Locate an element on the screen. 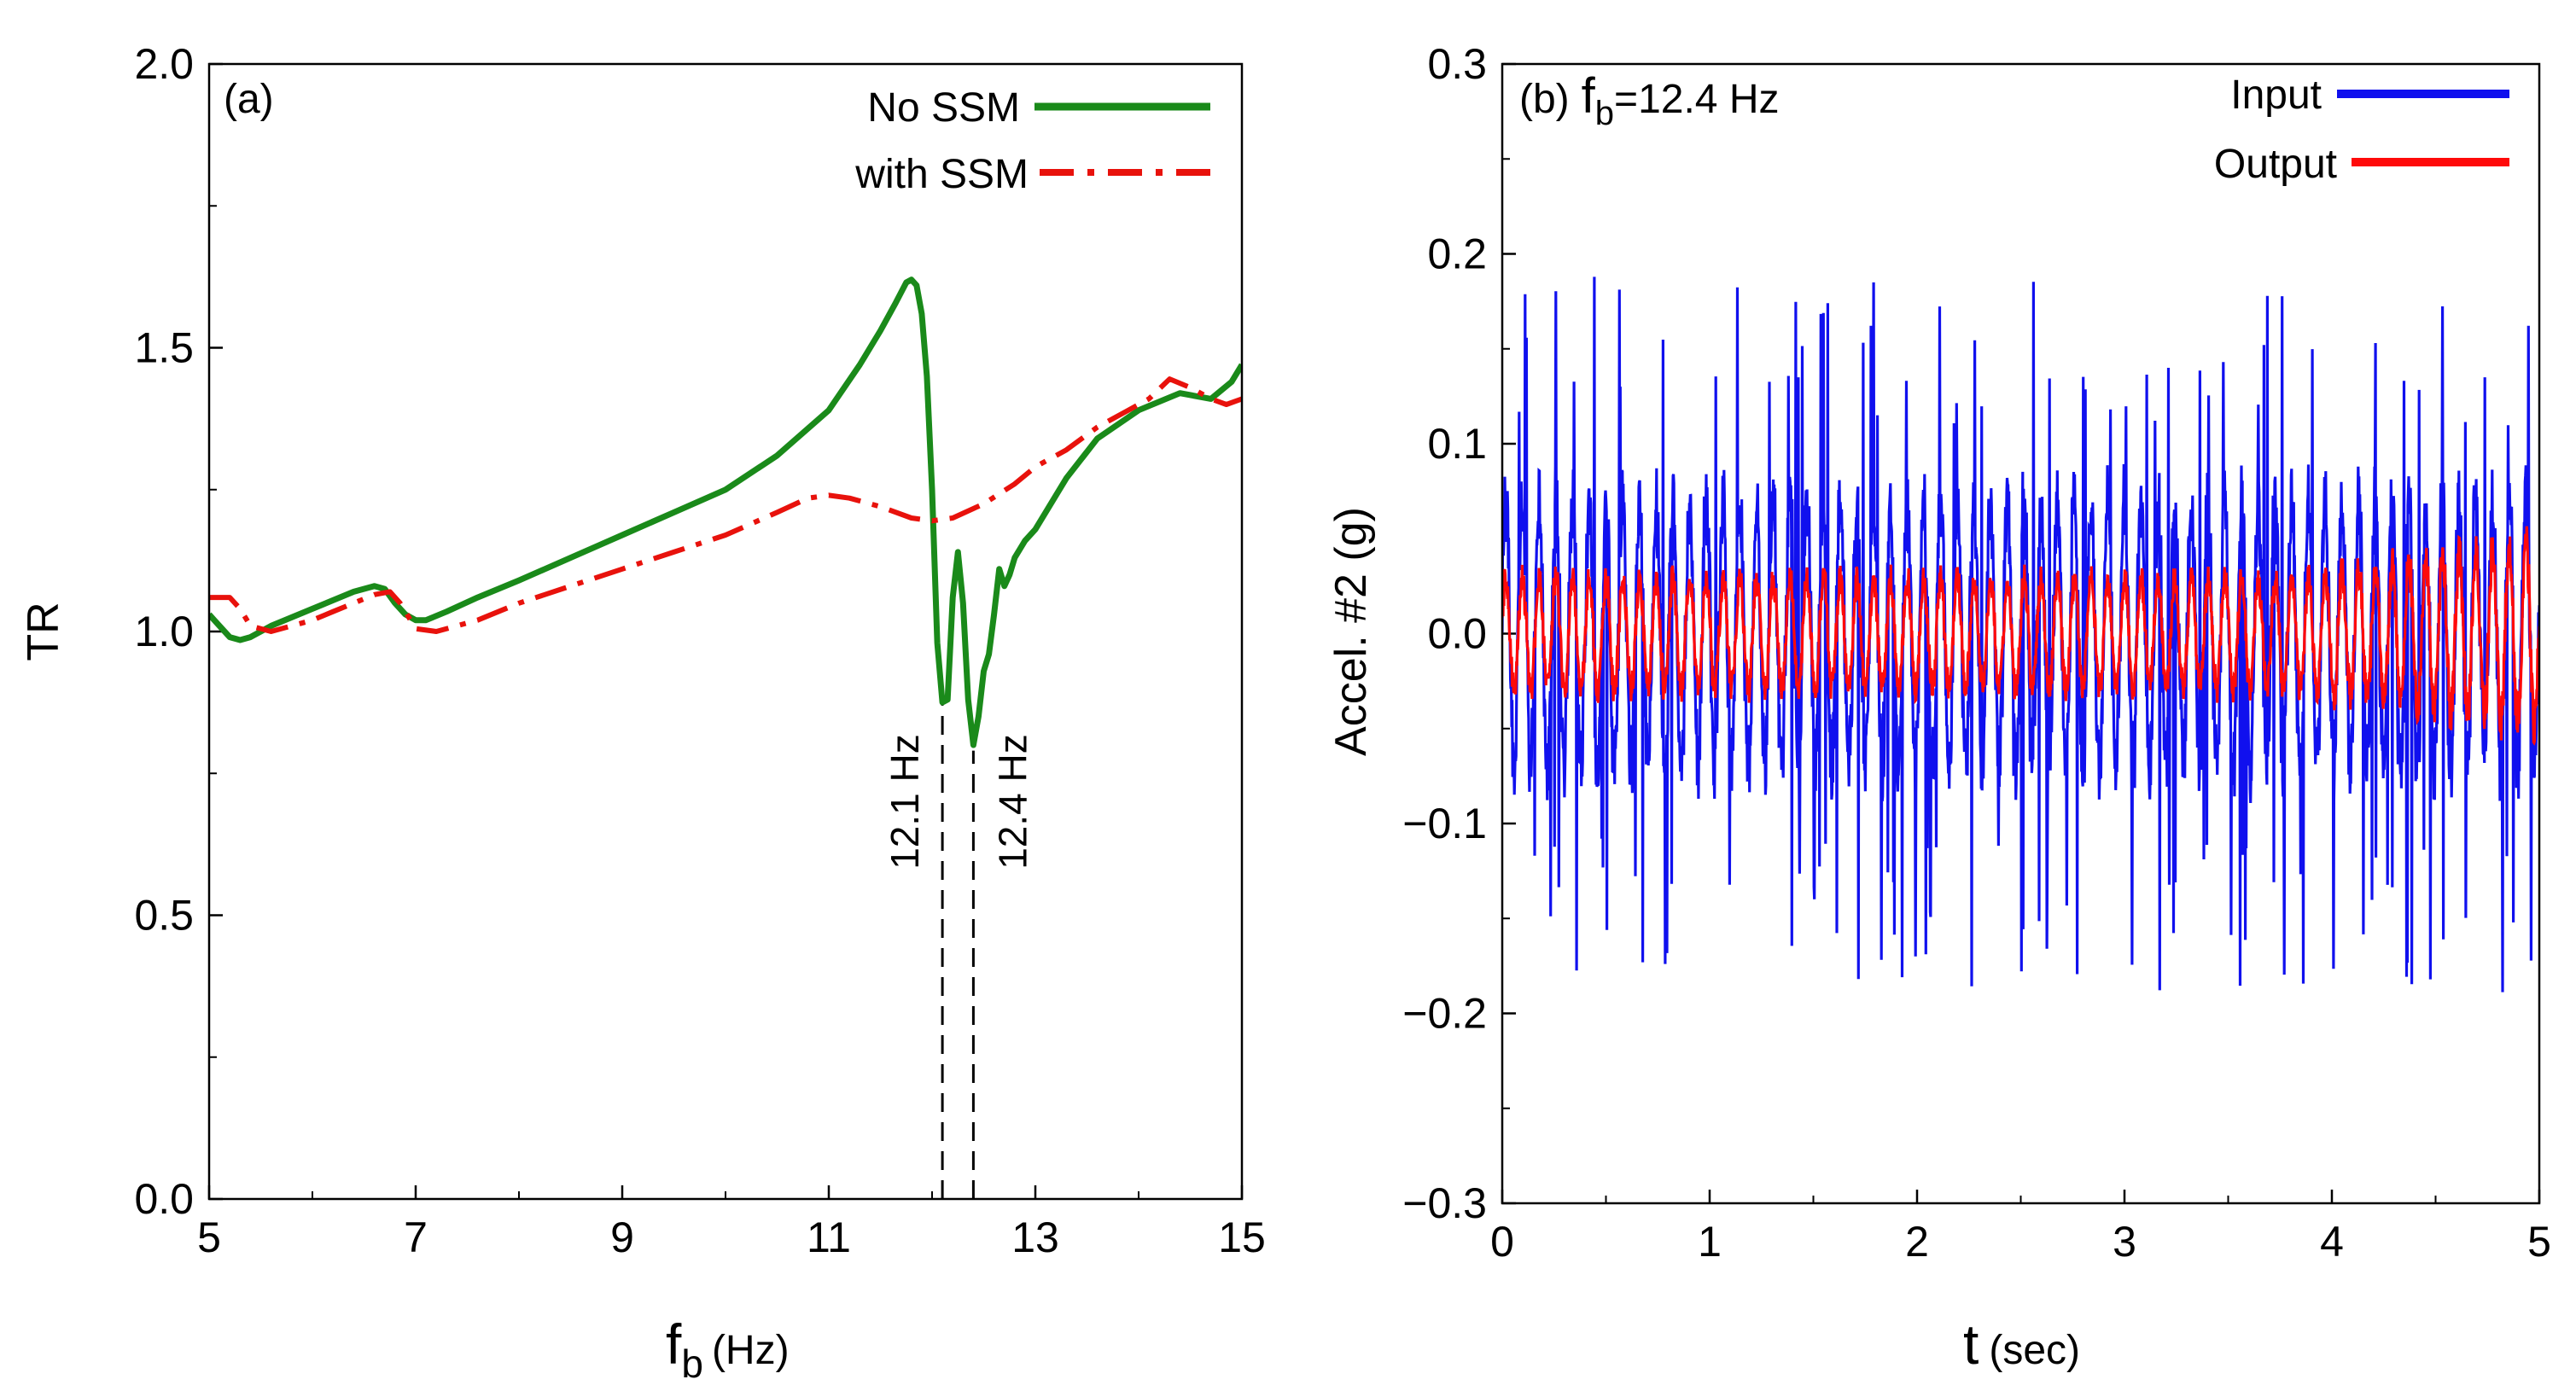 The height and width of the screenshot is (1391, 2576). panel-a-x-tick-label: 9 is located at coordinates (622, 1237).